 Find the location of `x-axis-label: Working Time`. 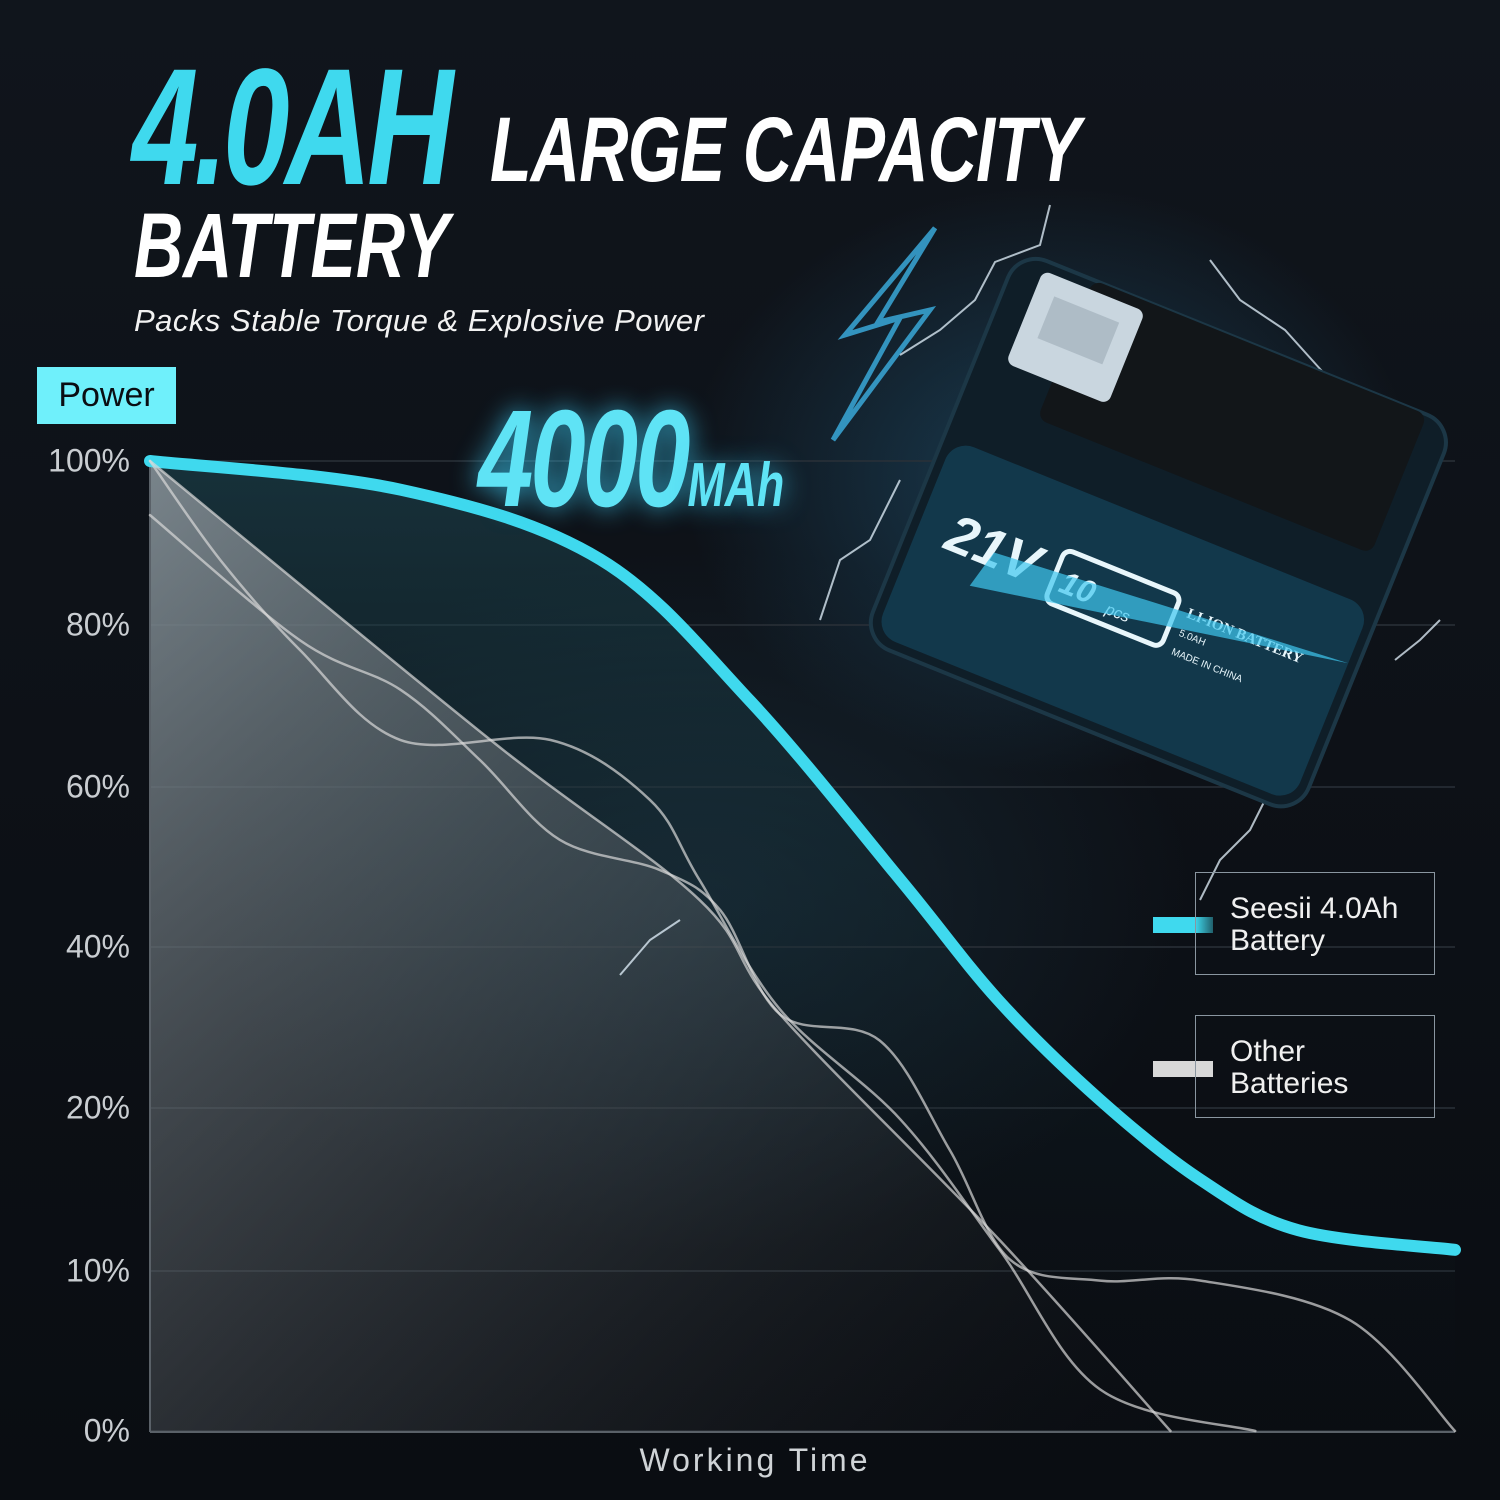

x-axis-label: Working Time is located at coordinates (755, 1460).